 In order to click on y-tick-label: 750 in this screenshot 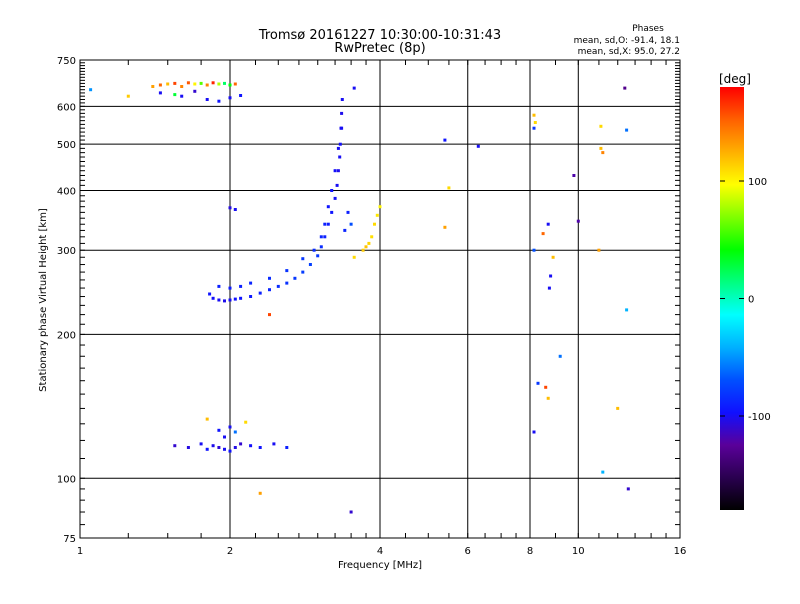, I will do `click(66, 61)`.